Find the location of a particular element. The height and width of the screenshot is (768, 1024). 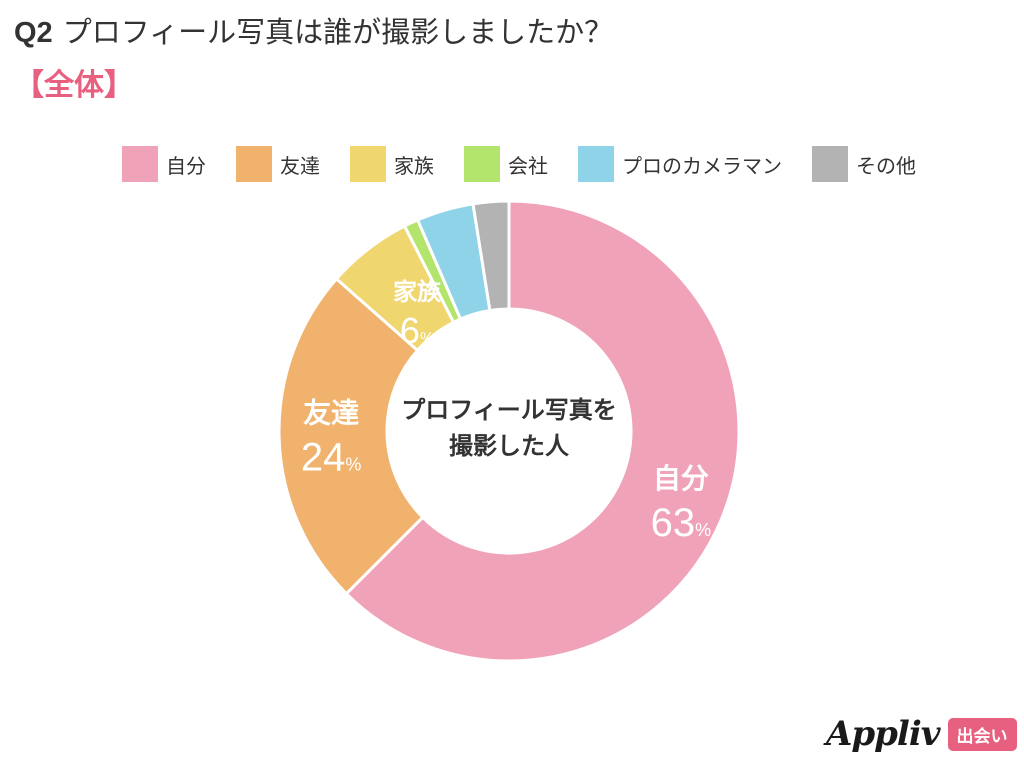

legend-label: 家族 is located at coordinates (414, 165).